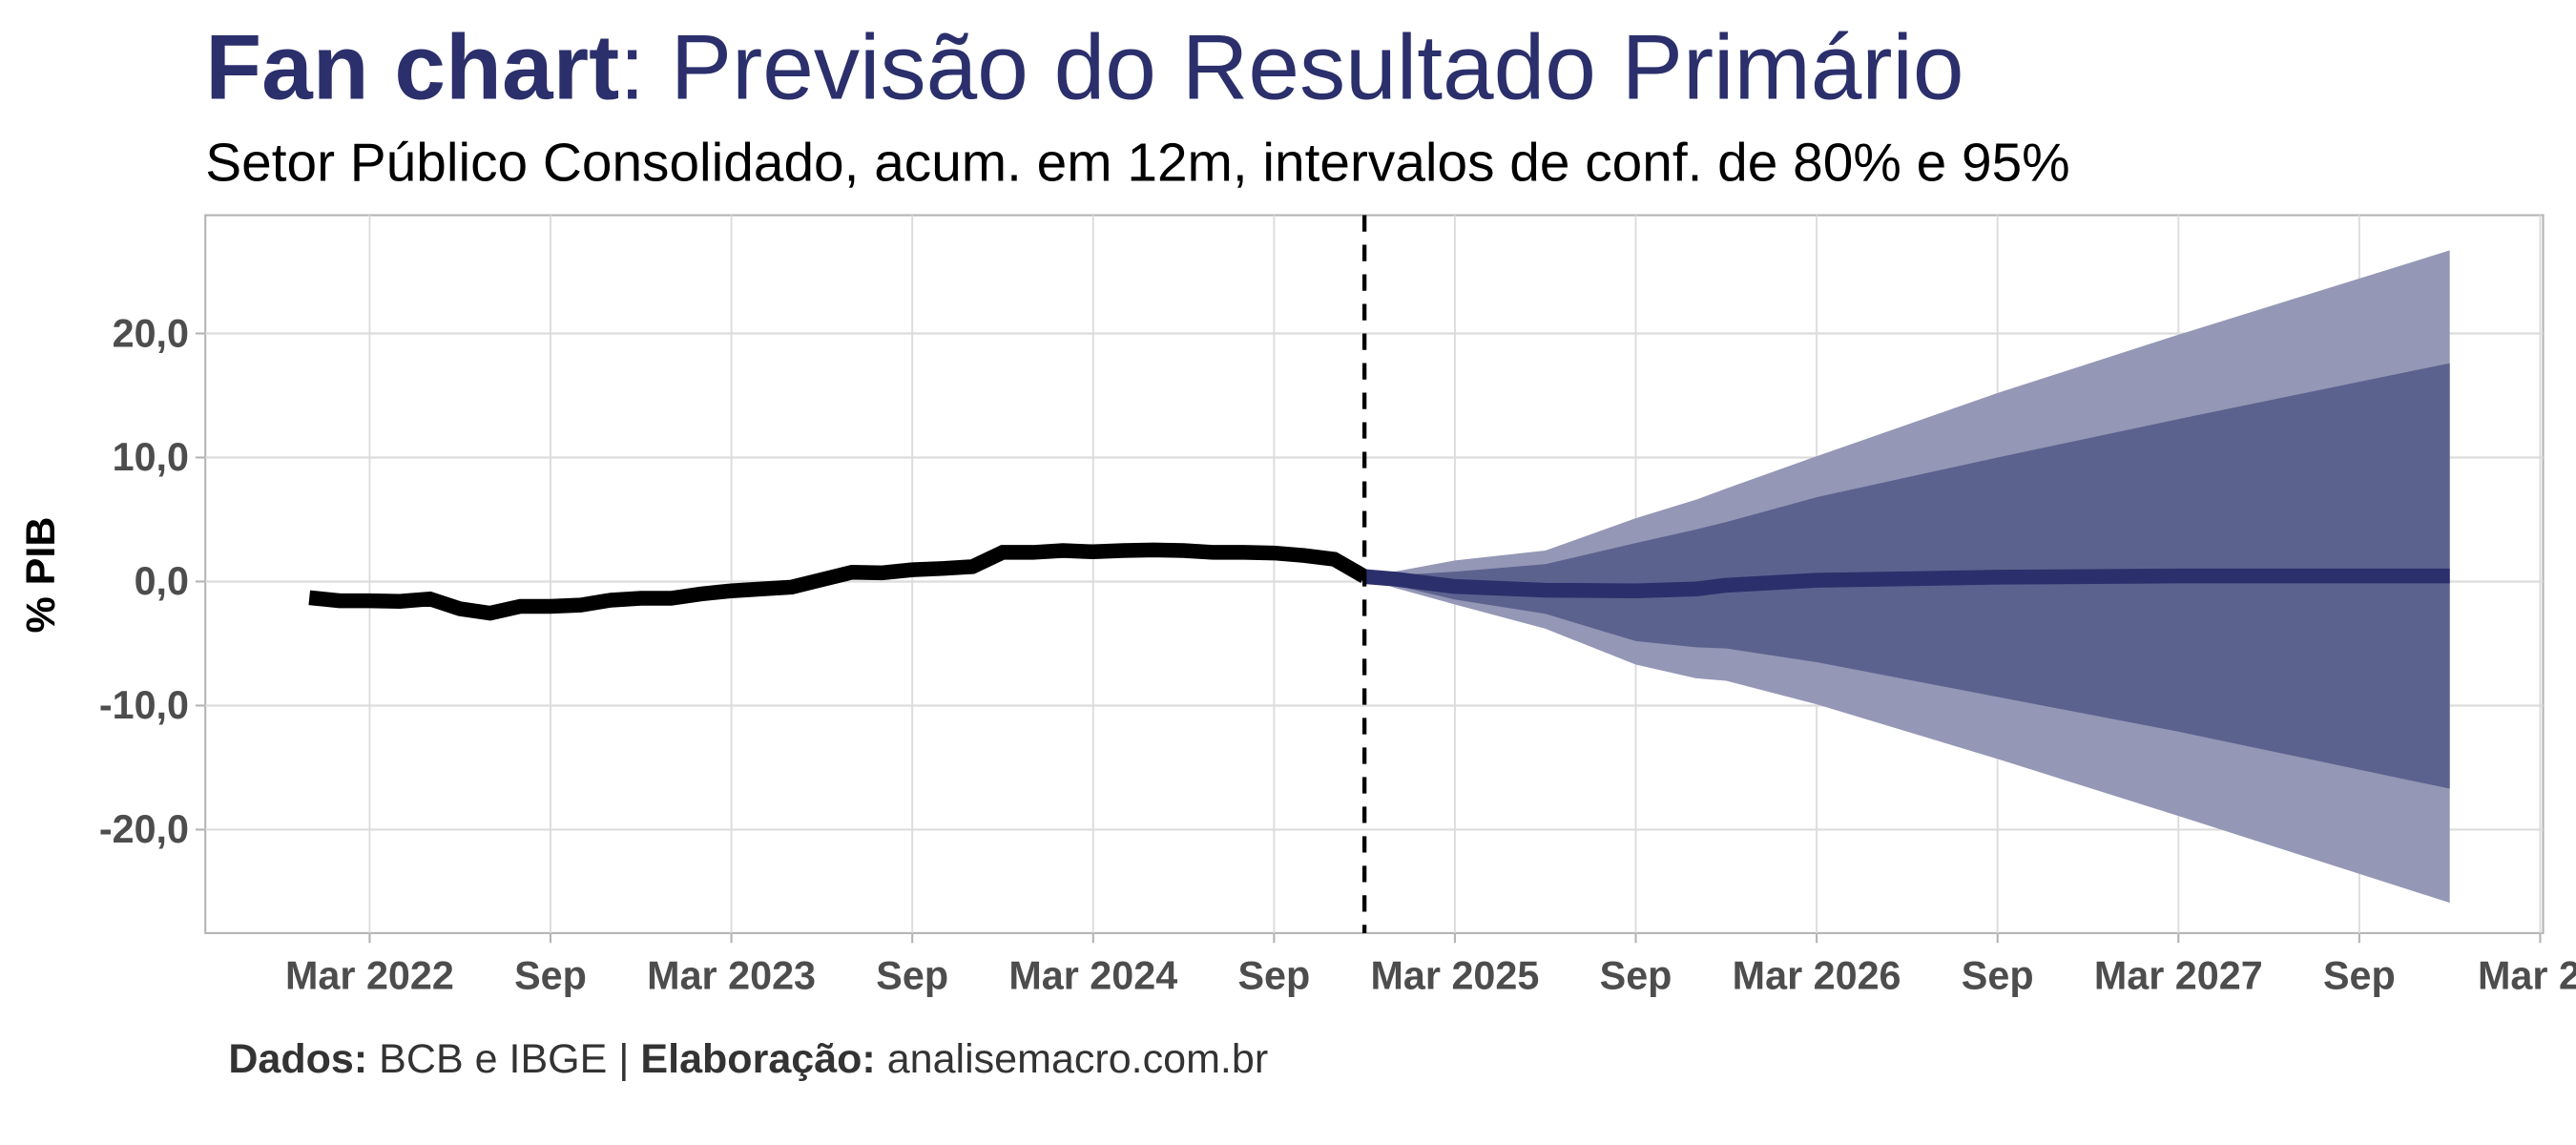  What do you see at coordinates (1092, 975) in the screenshot?
I see `x-tick-label: Mar 2024` at bounding box center [1092, 975].